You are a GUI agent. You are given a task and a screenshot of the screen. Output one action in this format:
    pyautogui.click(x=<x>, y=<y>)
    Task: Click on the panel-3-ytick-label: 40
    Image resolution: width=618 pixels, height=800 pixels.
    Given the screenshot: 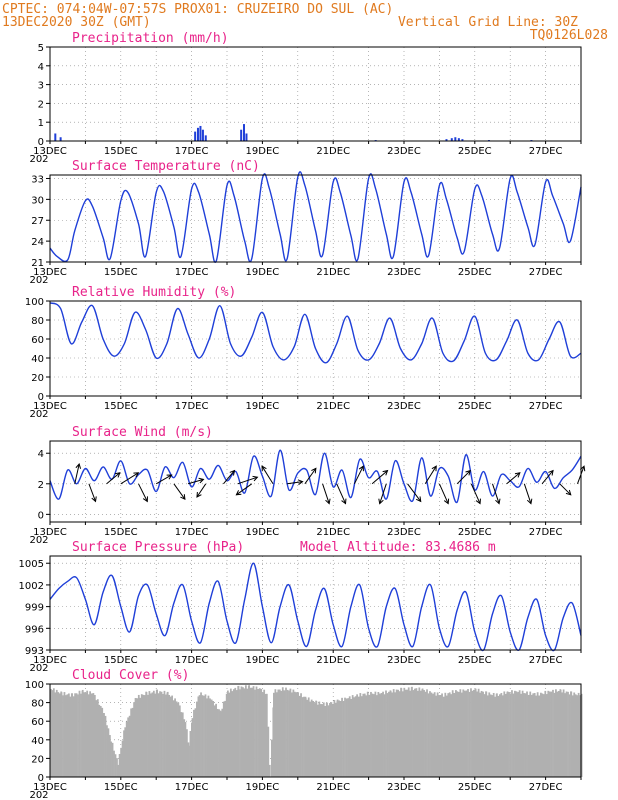 What is the action you would take?
    pyautogui.click(x=37, y=359)
    